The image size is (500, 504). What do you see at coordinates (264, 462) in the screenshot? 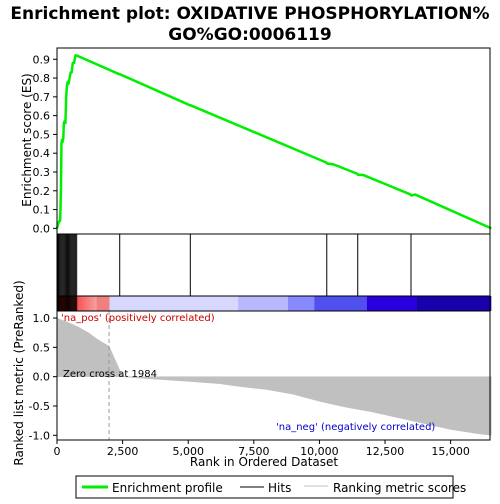
I see `x-axis-label: Rank in Ordered Dataset` at bounding box center [264, 462].